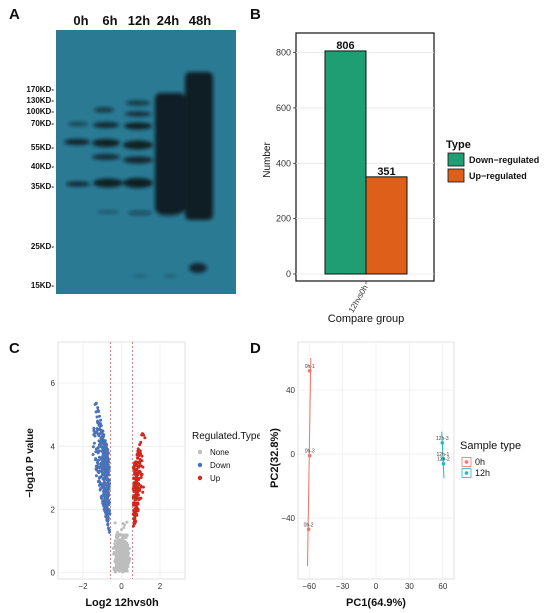  What do you see at coordinates (139, 20) in the screenshot?
I see `blot-lane-label: 12h` at bounding box center [139, 20].